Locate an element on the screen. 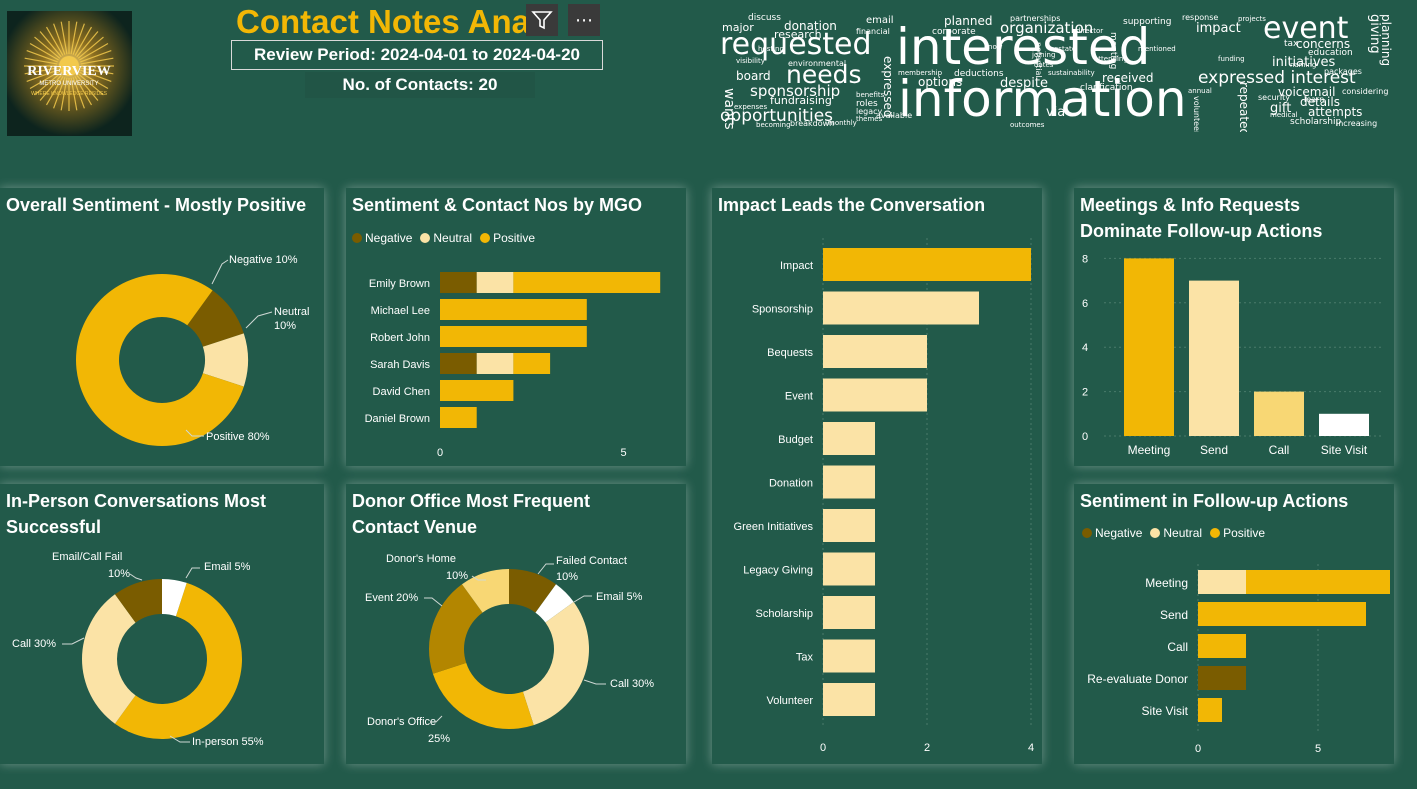 The width and height of the screenshot is (1417, 789). mgo-legend: Negative Neutral Positive is located at coordinates (443, 238).